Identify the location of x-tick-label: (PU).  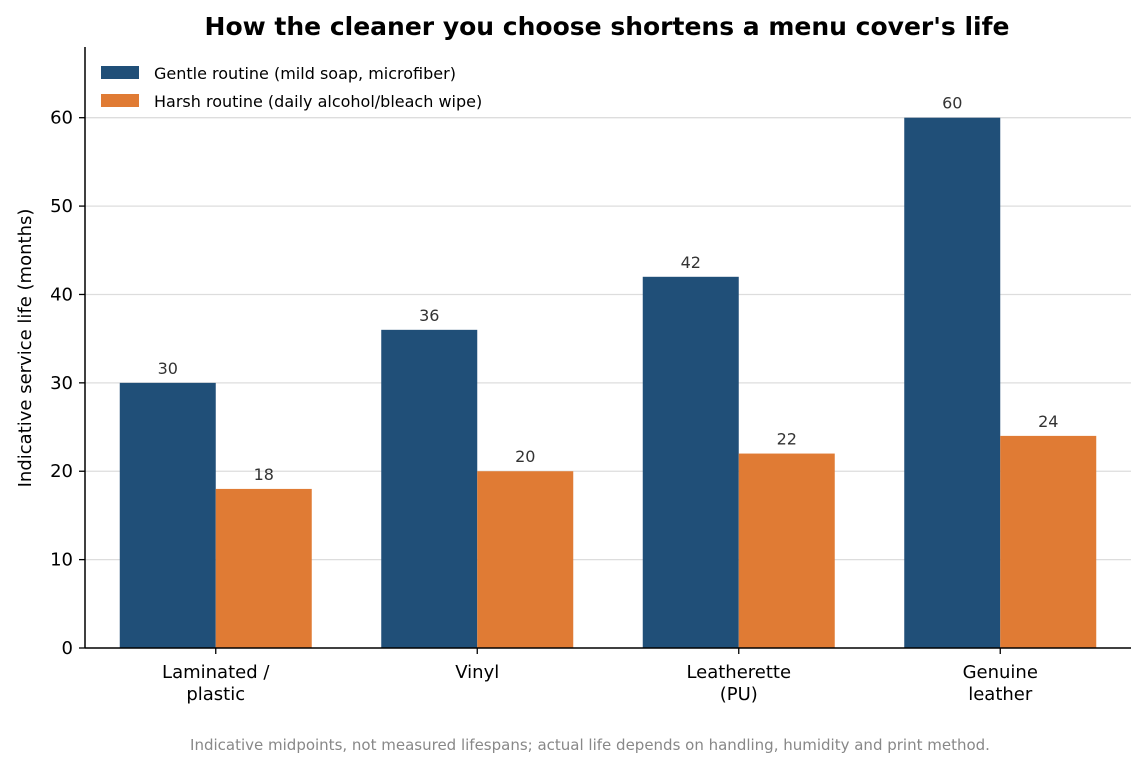
(739, 694).